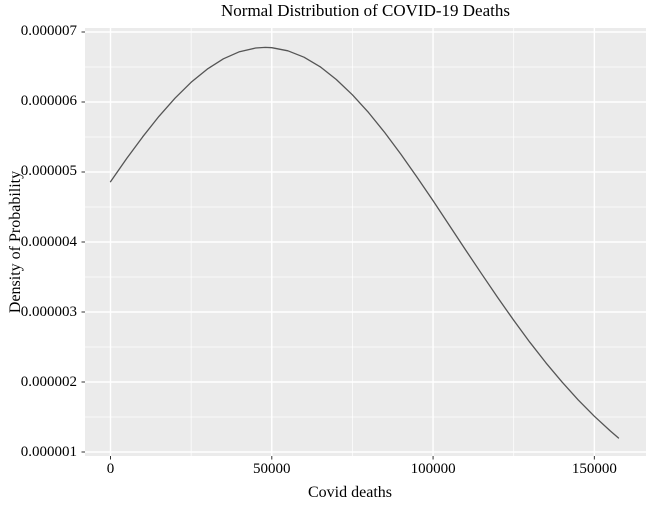 The height and width of the screenshot is (506, 646). I want to click on y-tick-label: 0.000002, so click(48, 381).